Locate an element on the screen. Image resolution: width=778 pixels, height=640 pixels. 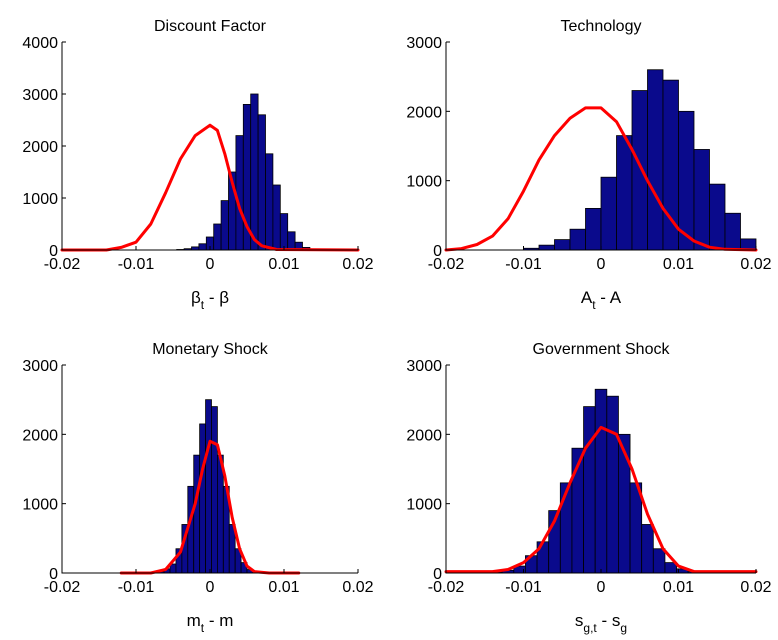
x-axis-label-main: β is located at coordinates (196, 297).